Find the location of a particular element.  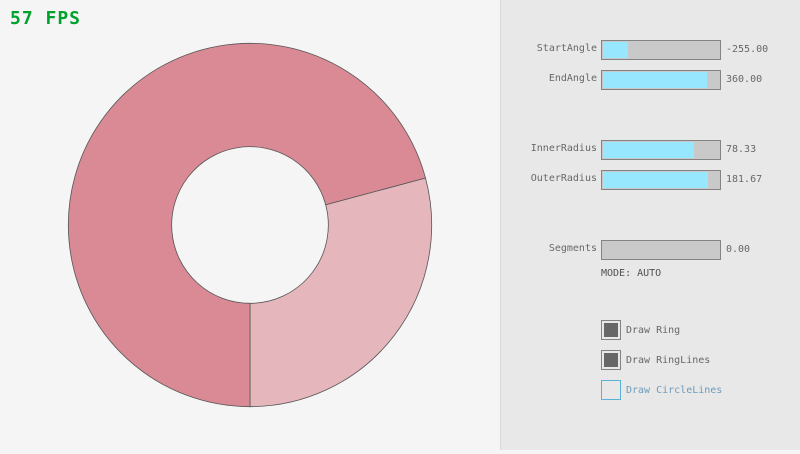

checkbox-draw-ring: Draw Ring is located at coordinates (700, 330).